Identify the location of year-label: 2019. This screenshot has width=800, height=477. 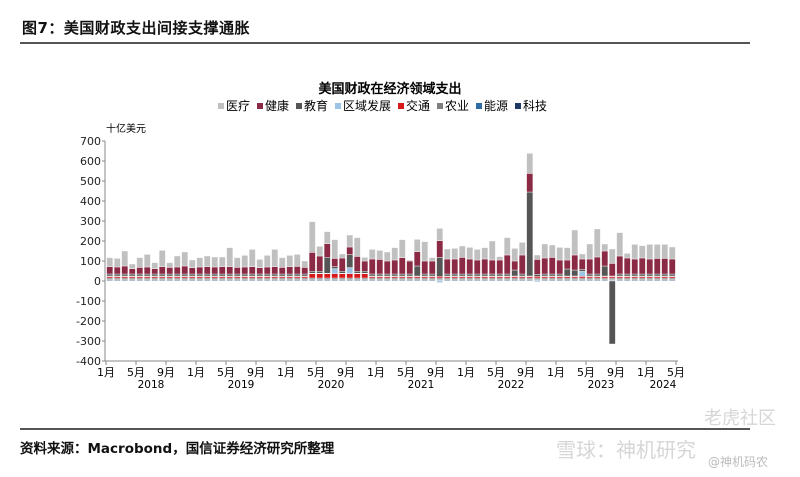
(241, 385).